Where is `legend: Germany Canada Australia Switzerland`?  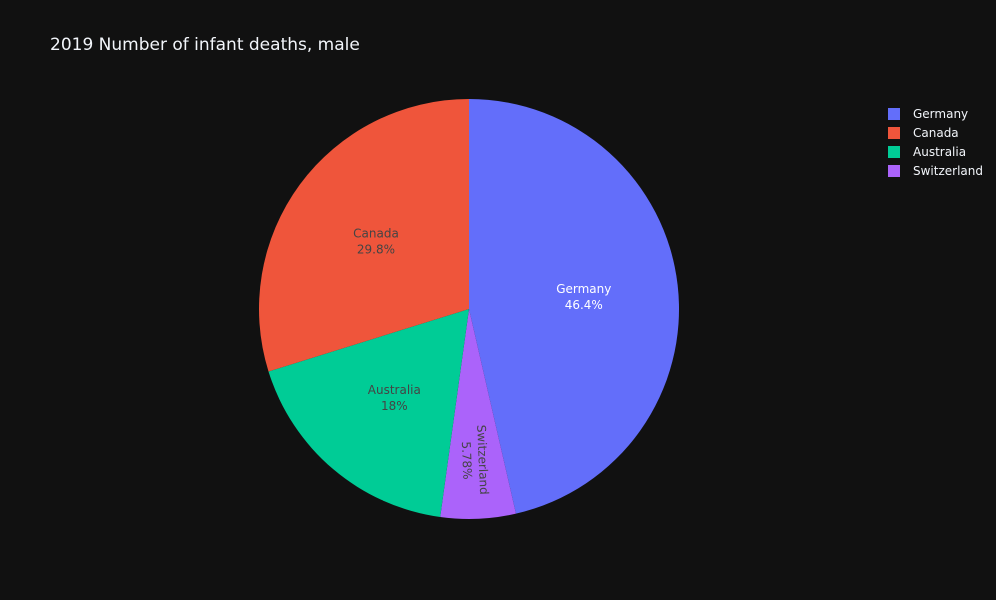
legend: Germany Canada Australia Switzerland is located at coordinates (935, 142).